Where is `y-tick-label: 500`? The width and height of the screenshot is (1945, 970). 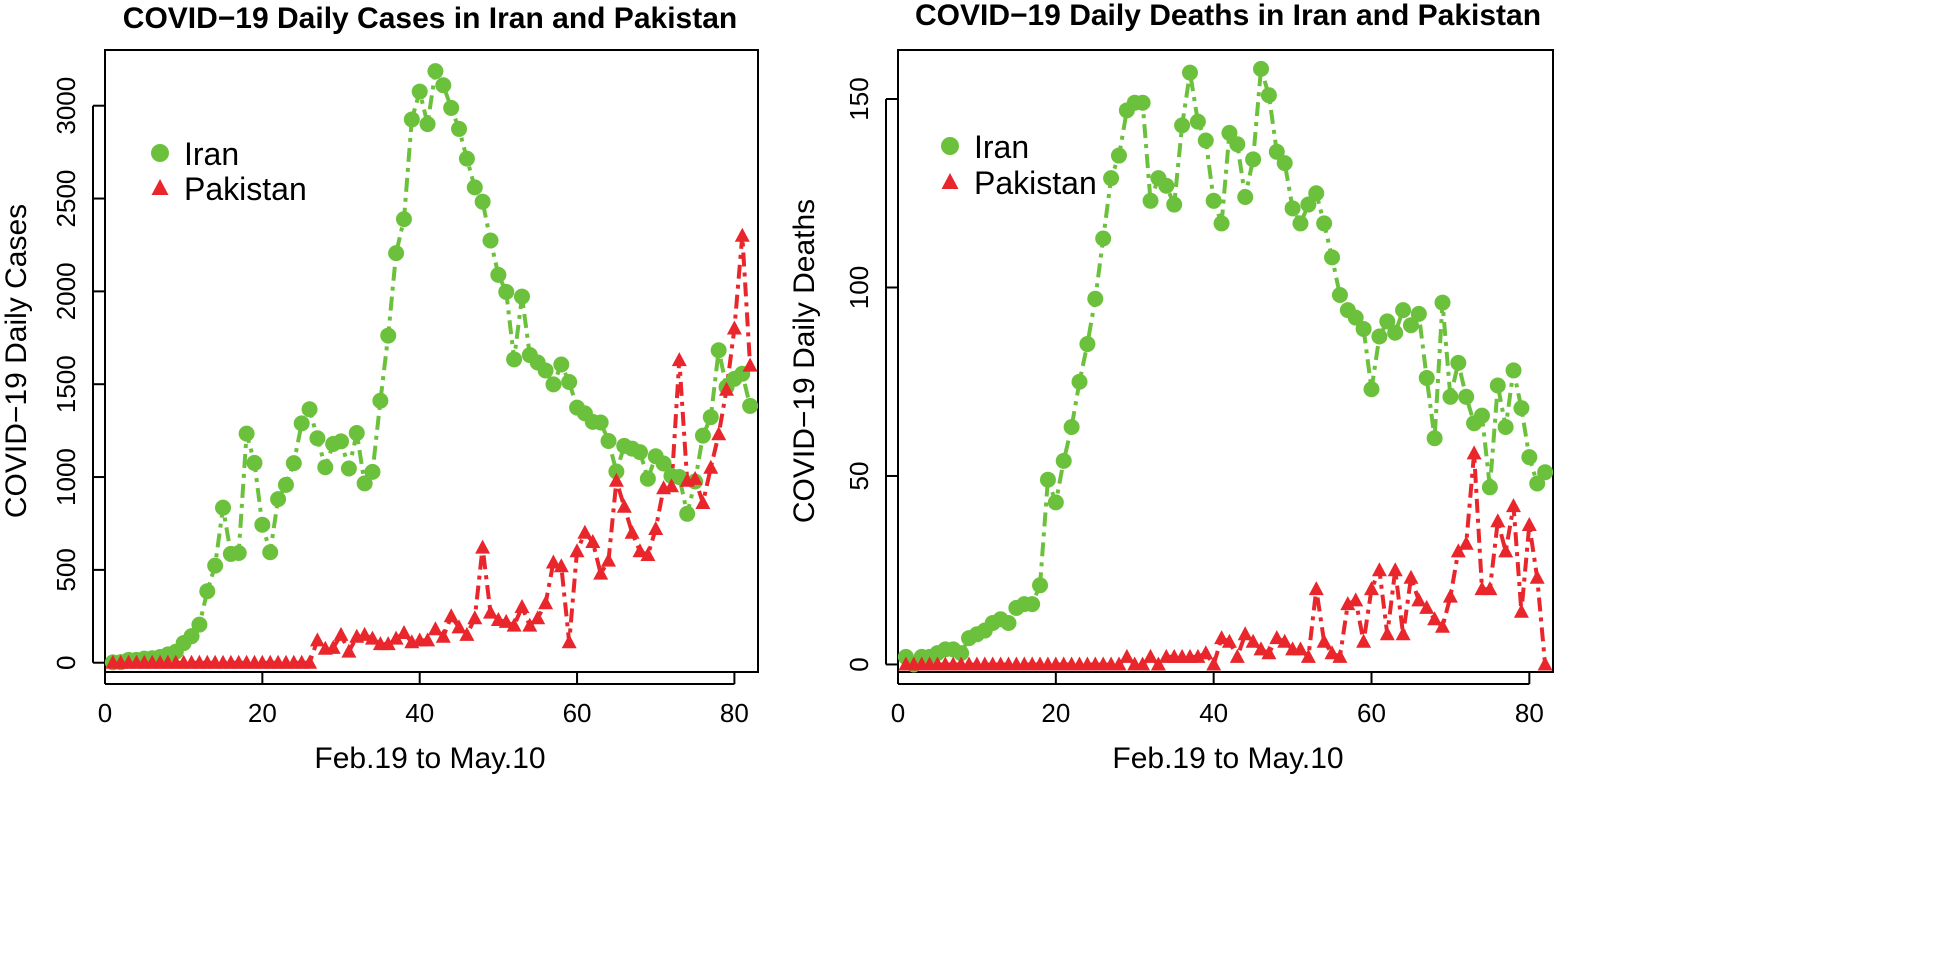
y-tick-label: 500 is located at coordinates (66, 569).